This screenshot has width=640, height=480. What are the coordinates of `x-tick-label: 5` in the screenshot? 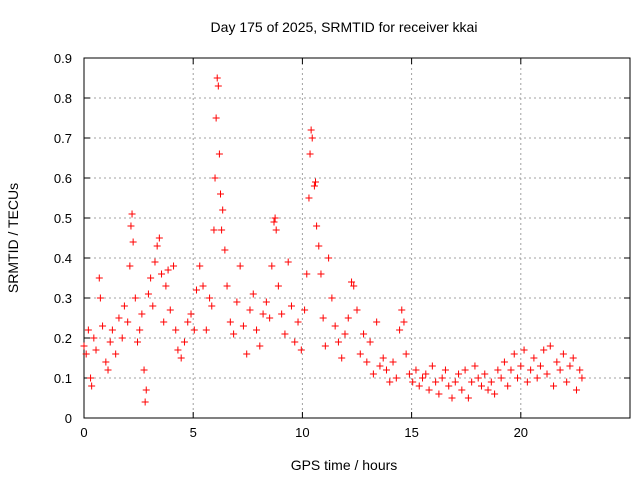 It's located at (193, 432).